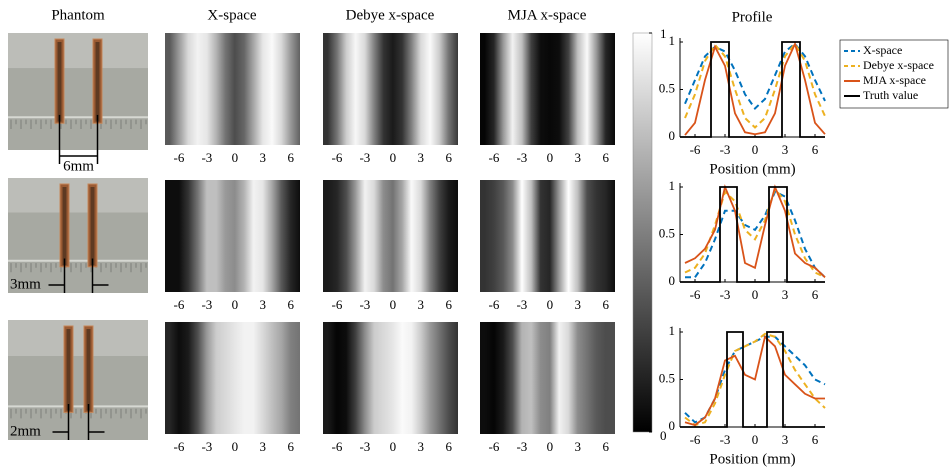 The height and width of the screenshot is (474, 951). What do you see at coordinates (890, 95) in the screenshot?
I see `legend-label: Truth value` at bounding box center [890, 95].